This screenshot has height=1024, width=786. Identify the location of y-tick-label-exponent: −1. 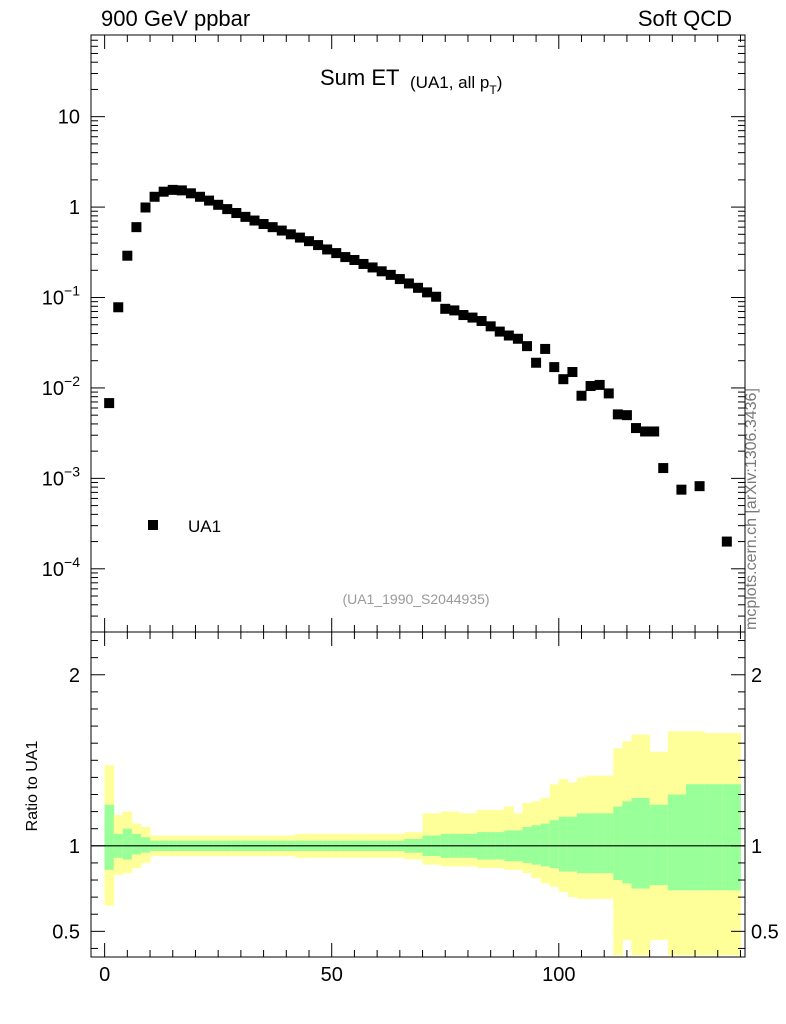
(72, 291).